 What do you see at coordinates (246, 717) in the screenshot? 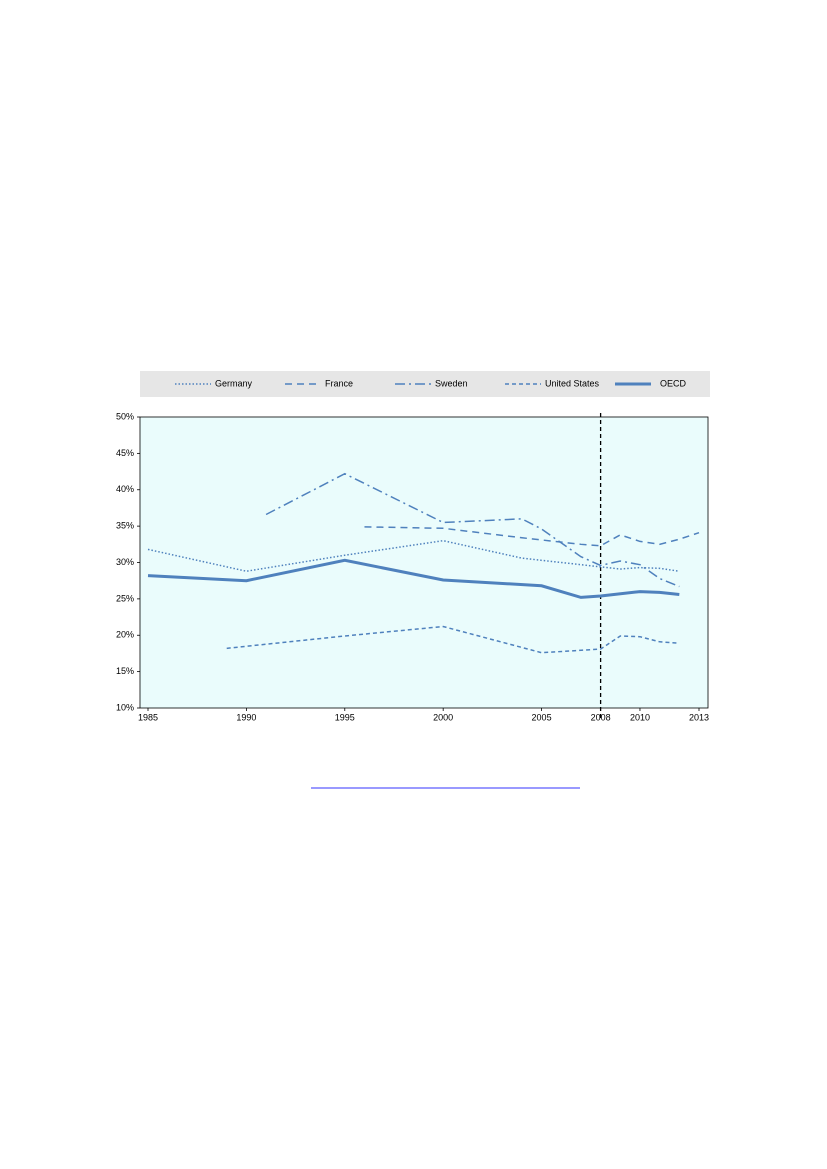
I see `x-tick-label: 1990` at bounding box center [246, 717].